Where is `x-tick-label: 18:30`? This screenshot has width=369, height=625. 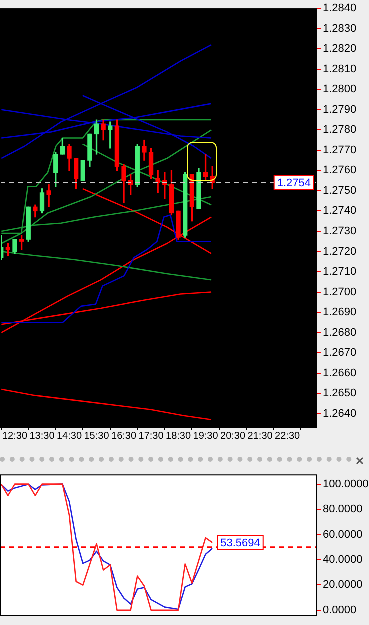 x-tick-label: 18:30 is located at coordinates (179, 436).